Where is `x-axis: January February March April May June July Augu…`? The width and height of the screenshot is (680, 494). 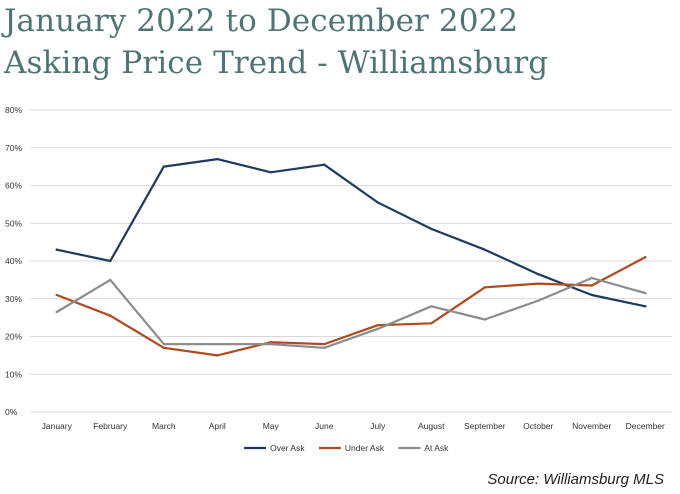 x-axis: January February March April May June July Augu… is located at coordinates (353, 426).